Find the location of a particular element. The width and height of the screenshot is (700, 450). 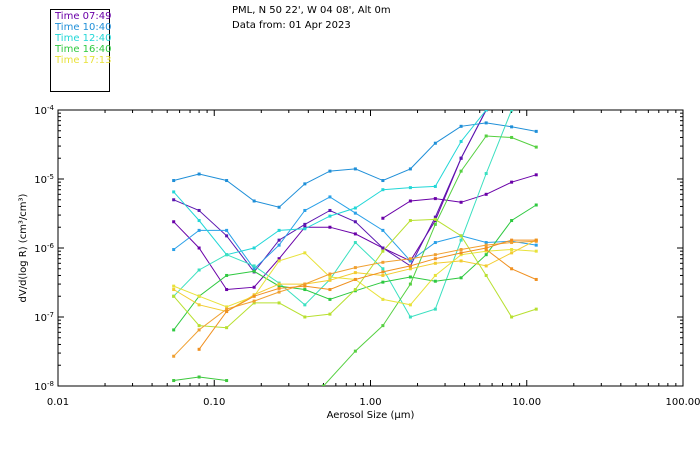

x-tick-label: 0.01 is located at coordinates (58, 402).